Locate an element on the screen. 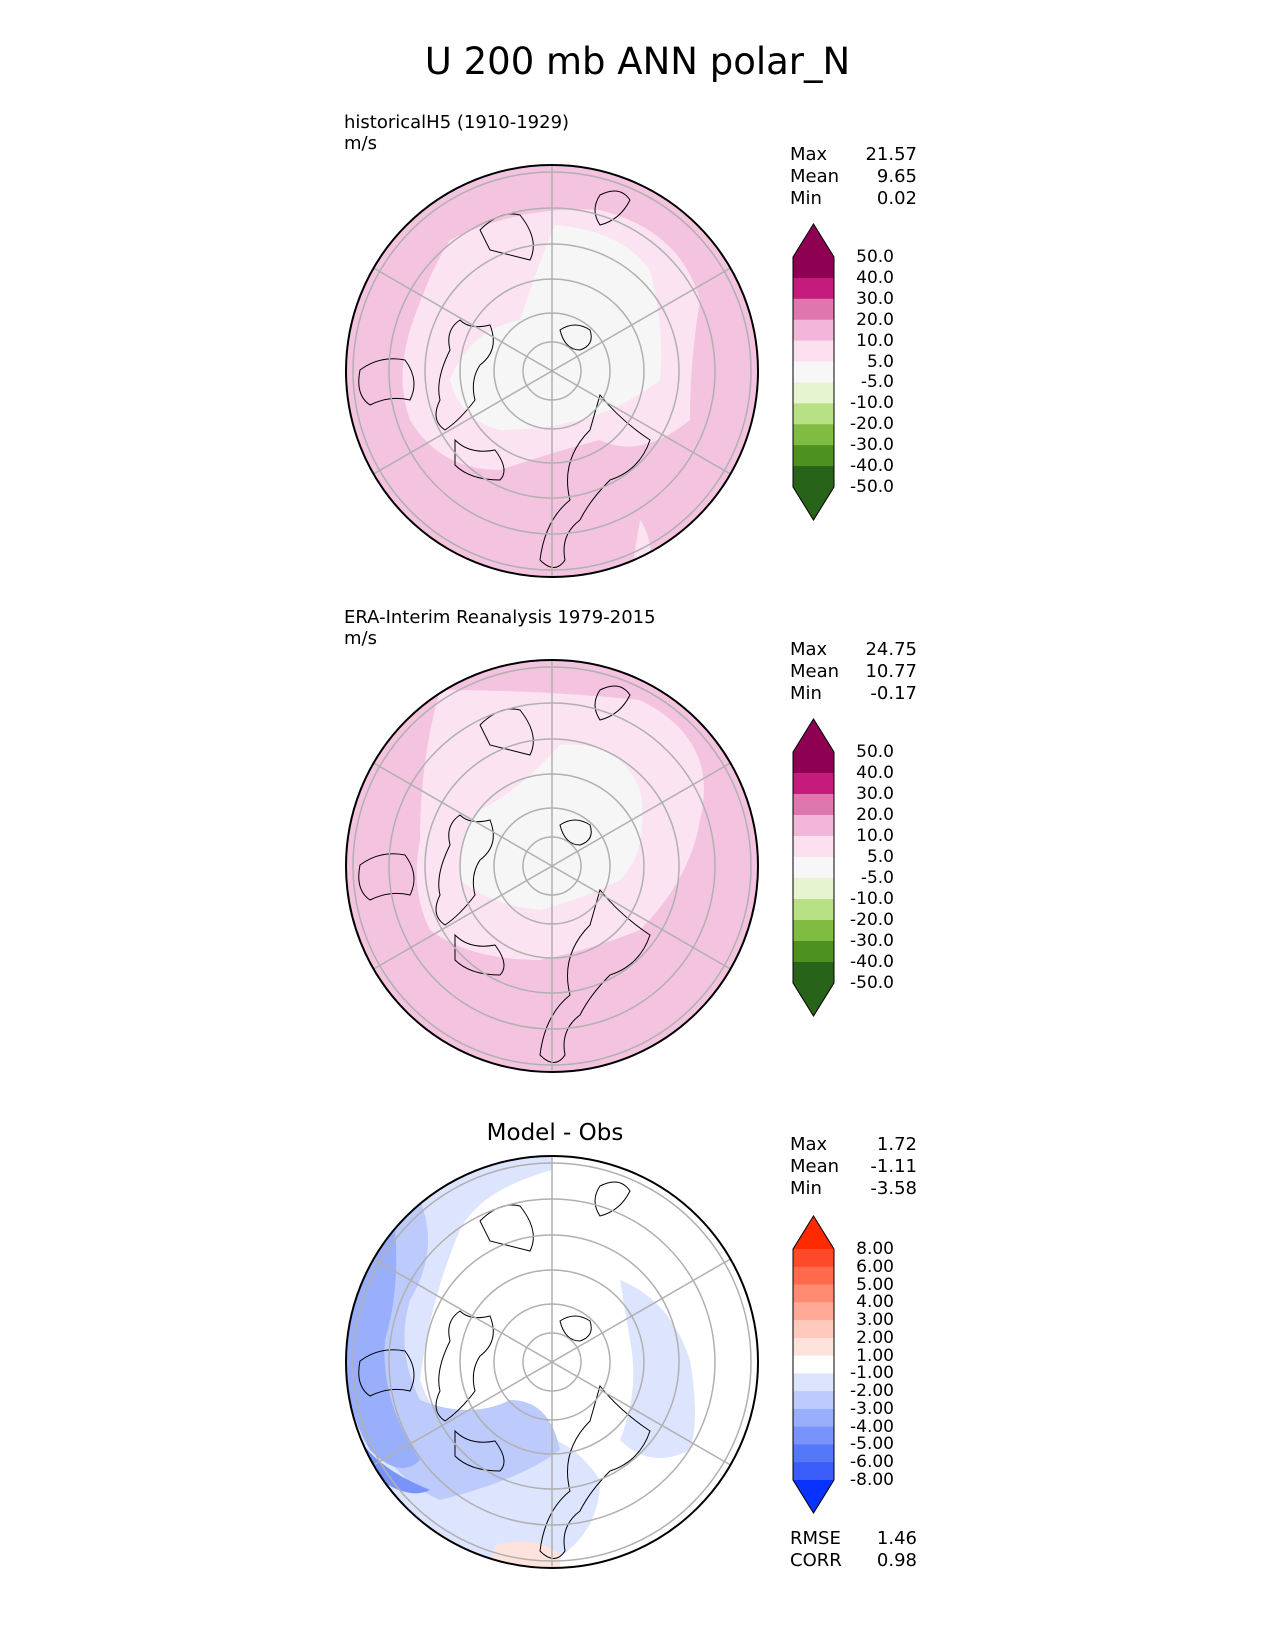  colorbar-tick-label: -8.00 is located at coordinates (872, 1480).